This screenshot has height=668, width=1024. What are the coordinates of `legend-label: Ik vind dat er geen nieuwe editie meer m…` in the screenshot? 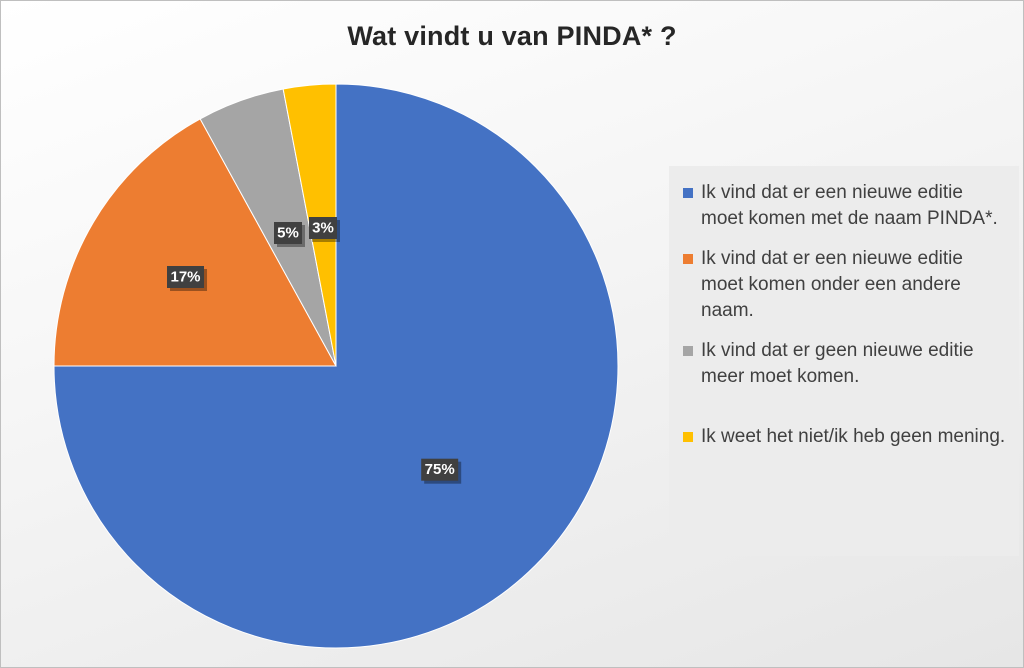 It's located at (837, 363).